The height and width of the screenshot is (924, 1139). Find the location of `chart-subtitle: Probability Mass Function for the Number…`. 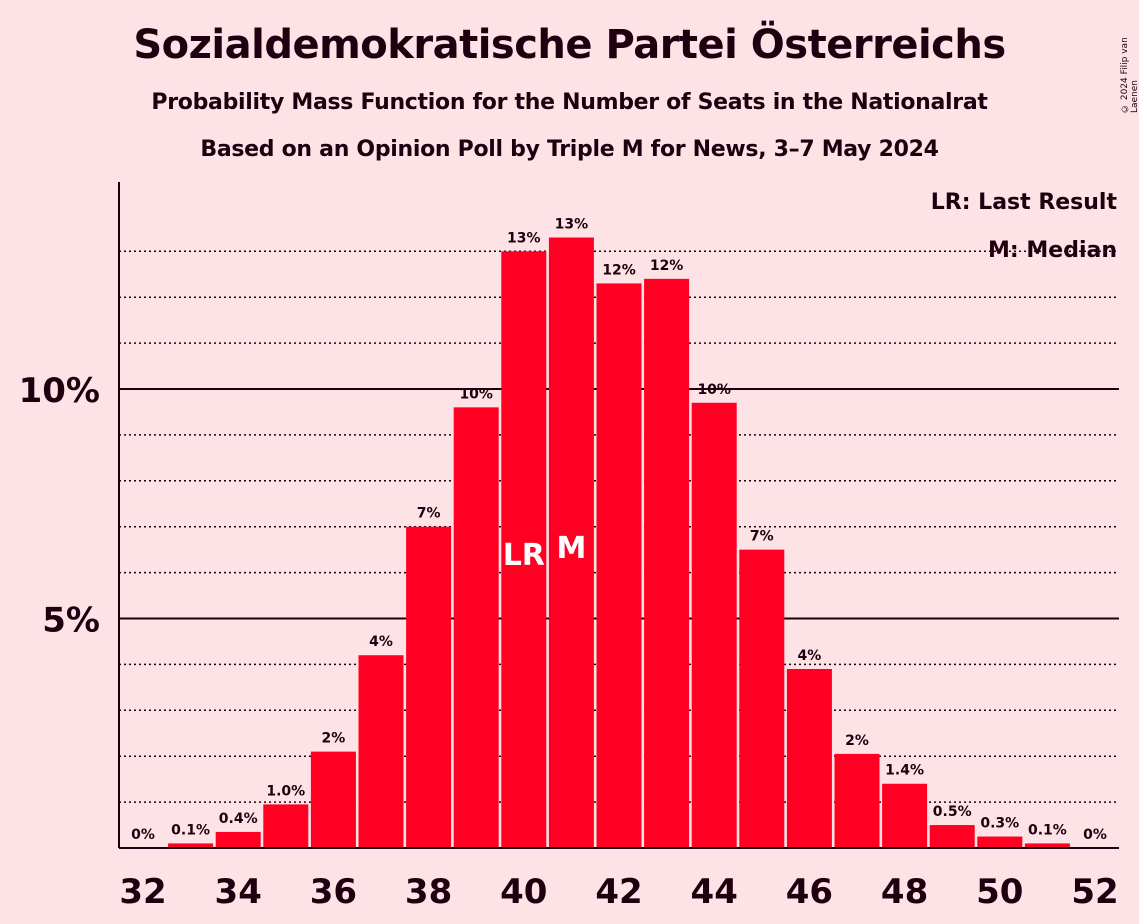

chart-subtitle: Probability Mass Function for the Number… is located at coordinates (569, 102).